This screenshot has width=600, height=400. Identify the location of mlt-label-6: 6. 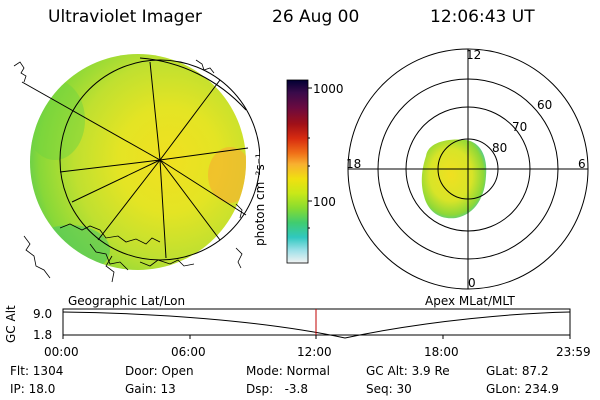
(582, 164).